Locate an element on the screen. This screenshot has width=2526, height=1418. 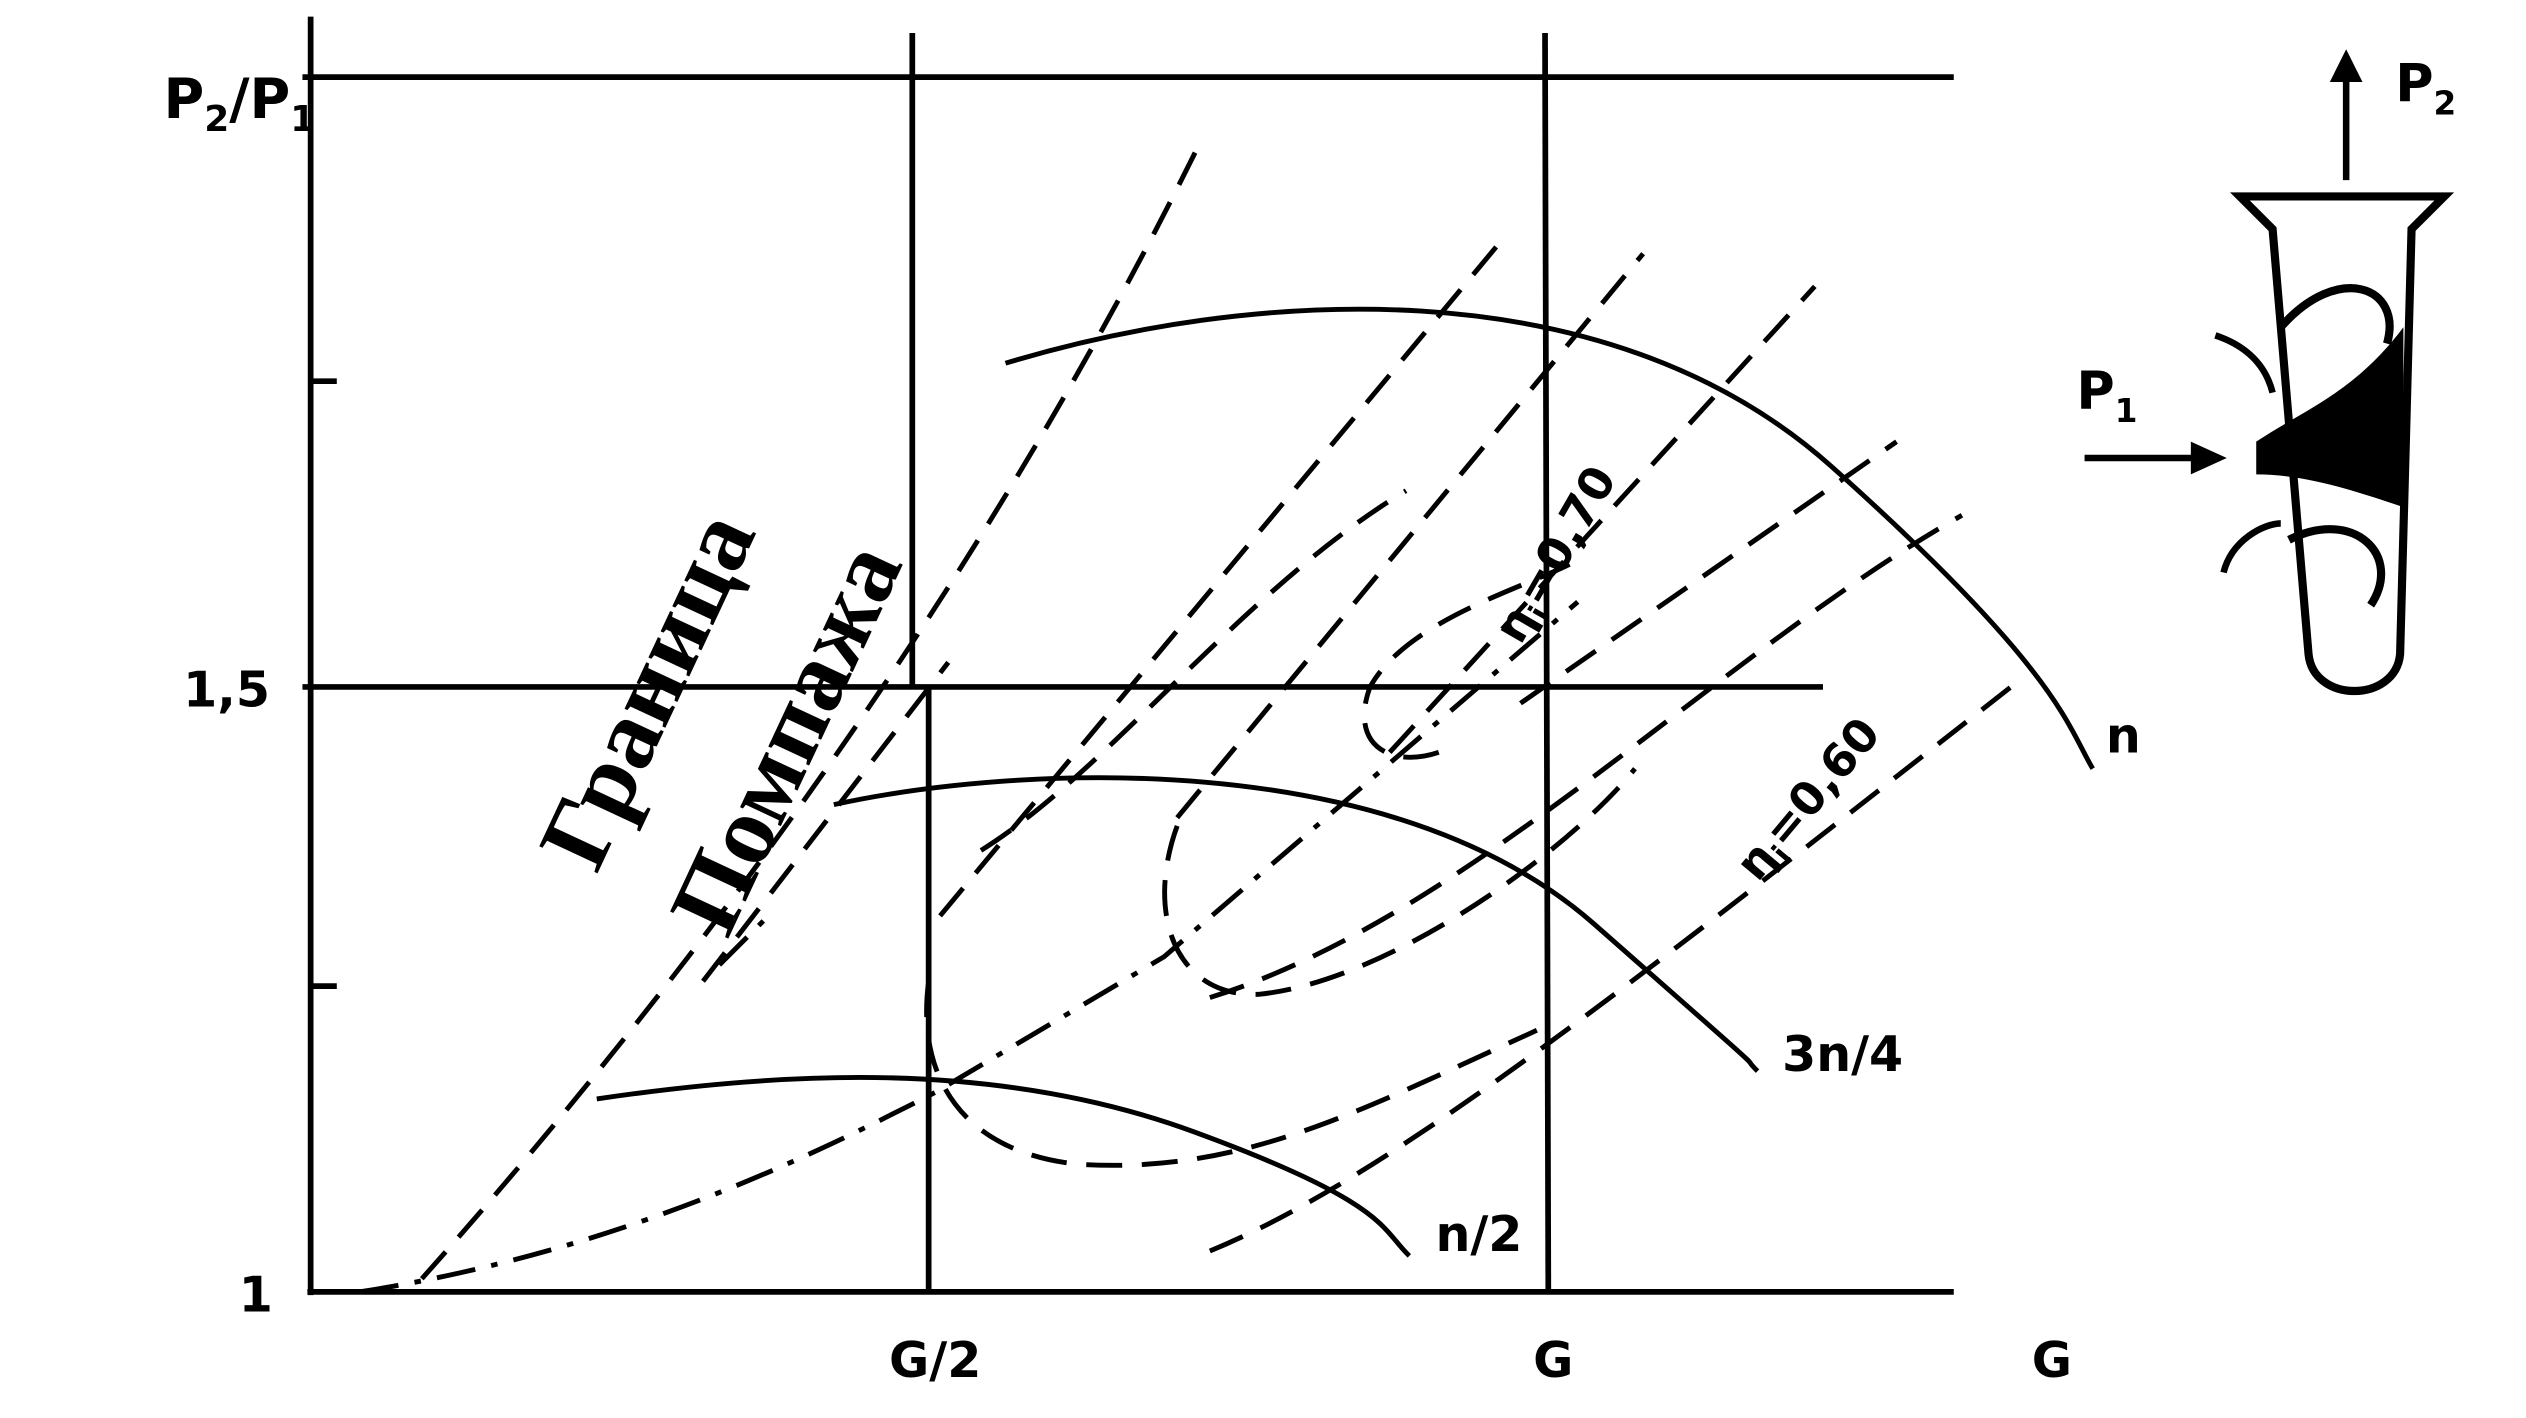
surge-fragment is located at coordinates (744, 940).